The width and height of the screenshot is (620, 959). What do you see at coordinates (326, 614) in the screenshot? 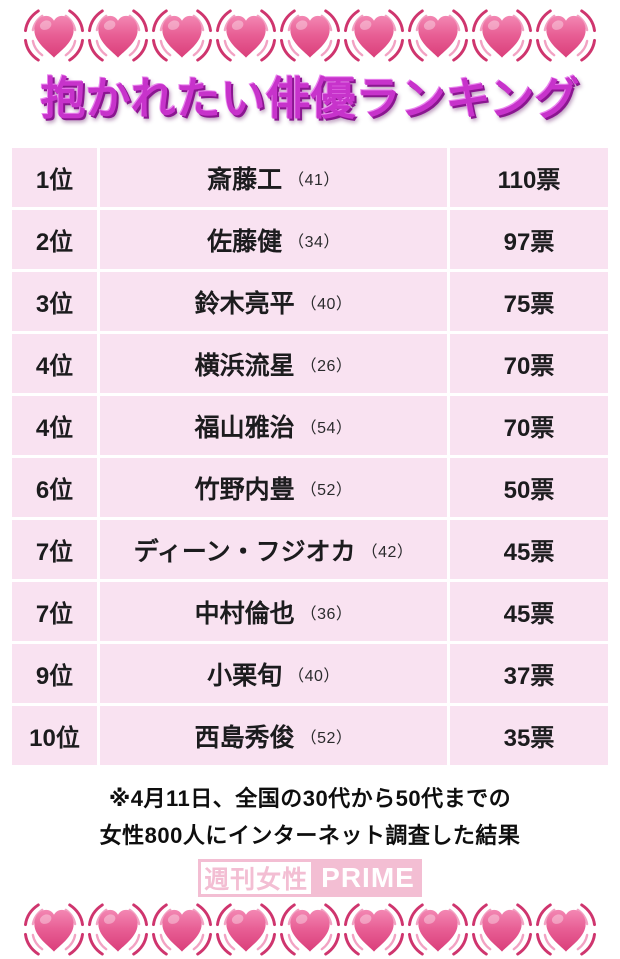
I see `actor-age: （36）` at bounding box center [326, 614].